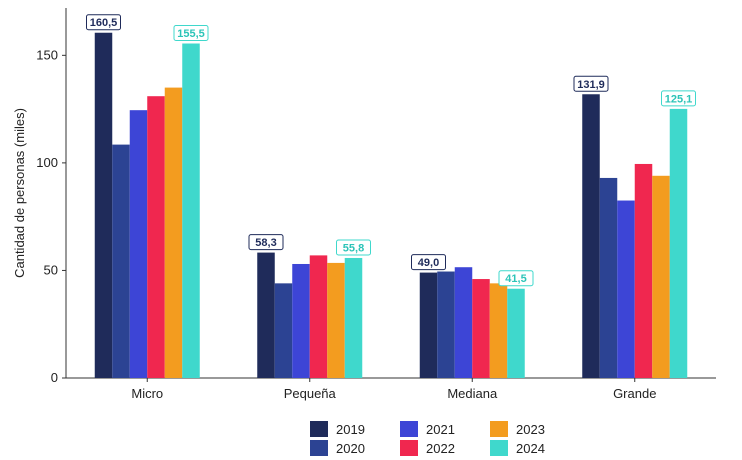 This screenshot has height=460, width=742. I want to click on bar-2024-micro, so click(191, 210).